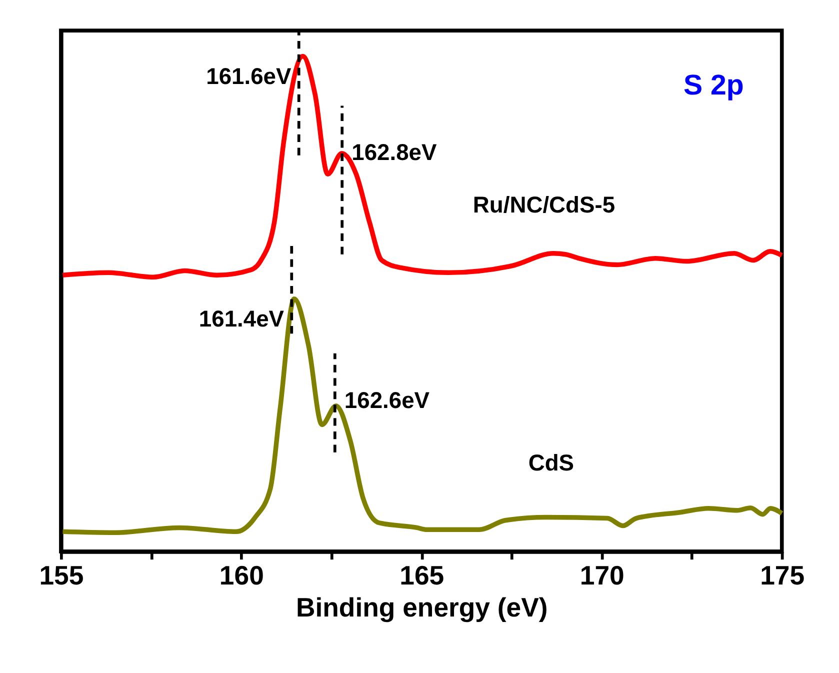 Image resolution: width=839 pixels, height=673 pixels. Describe the element at coordinates (61, 575) in the screenshot. I see `x-tick-label: 155` at that location.